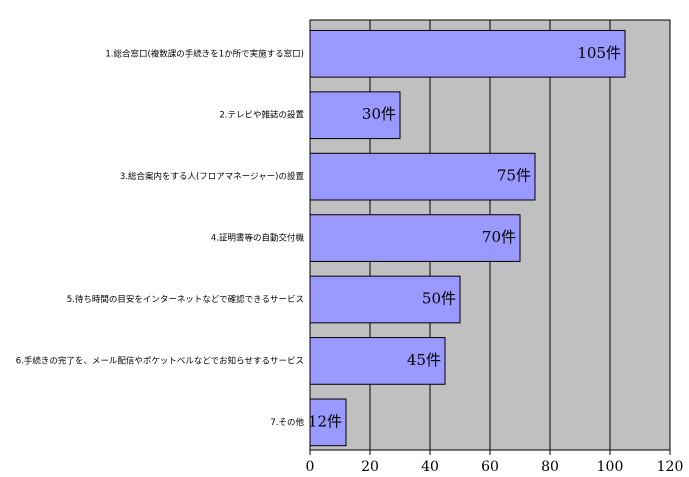  I want to click on x-tick-label: 20, so click(370, 467).